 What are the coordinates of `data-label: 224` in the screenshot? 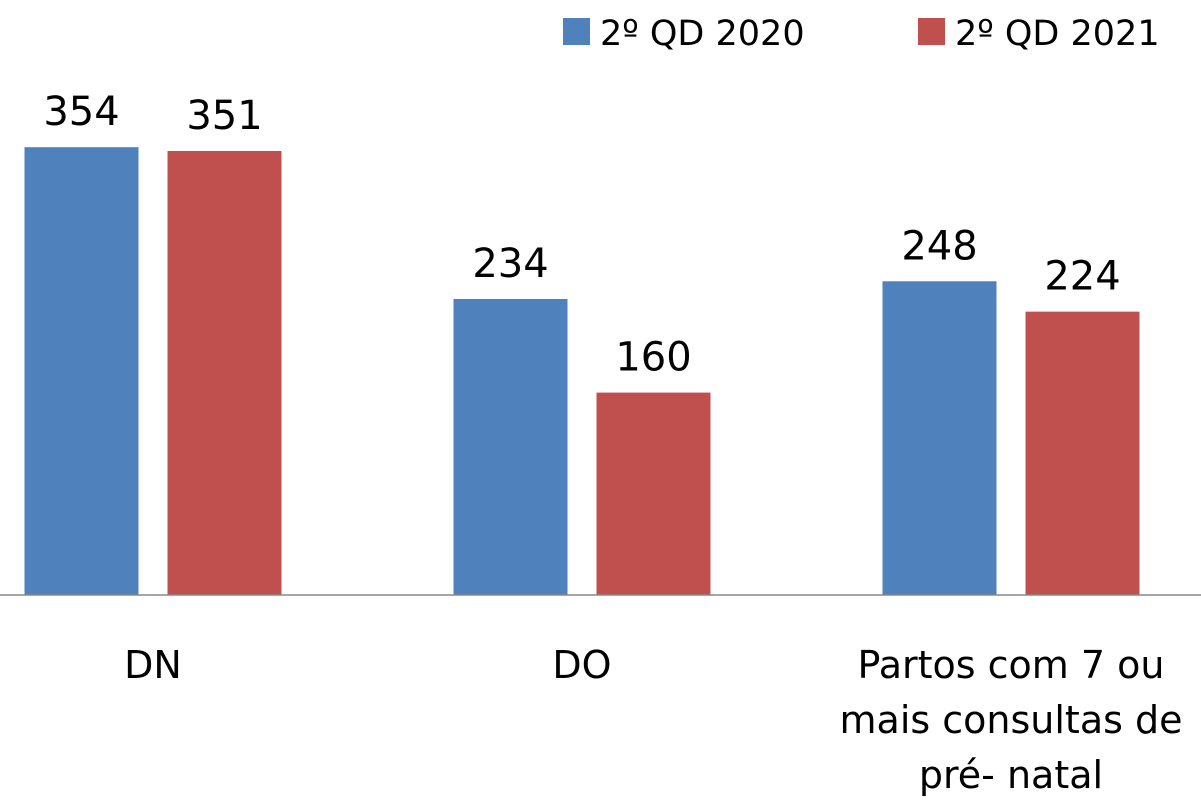 It's located at (1082, 277).